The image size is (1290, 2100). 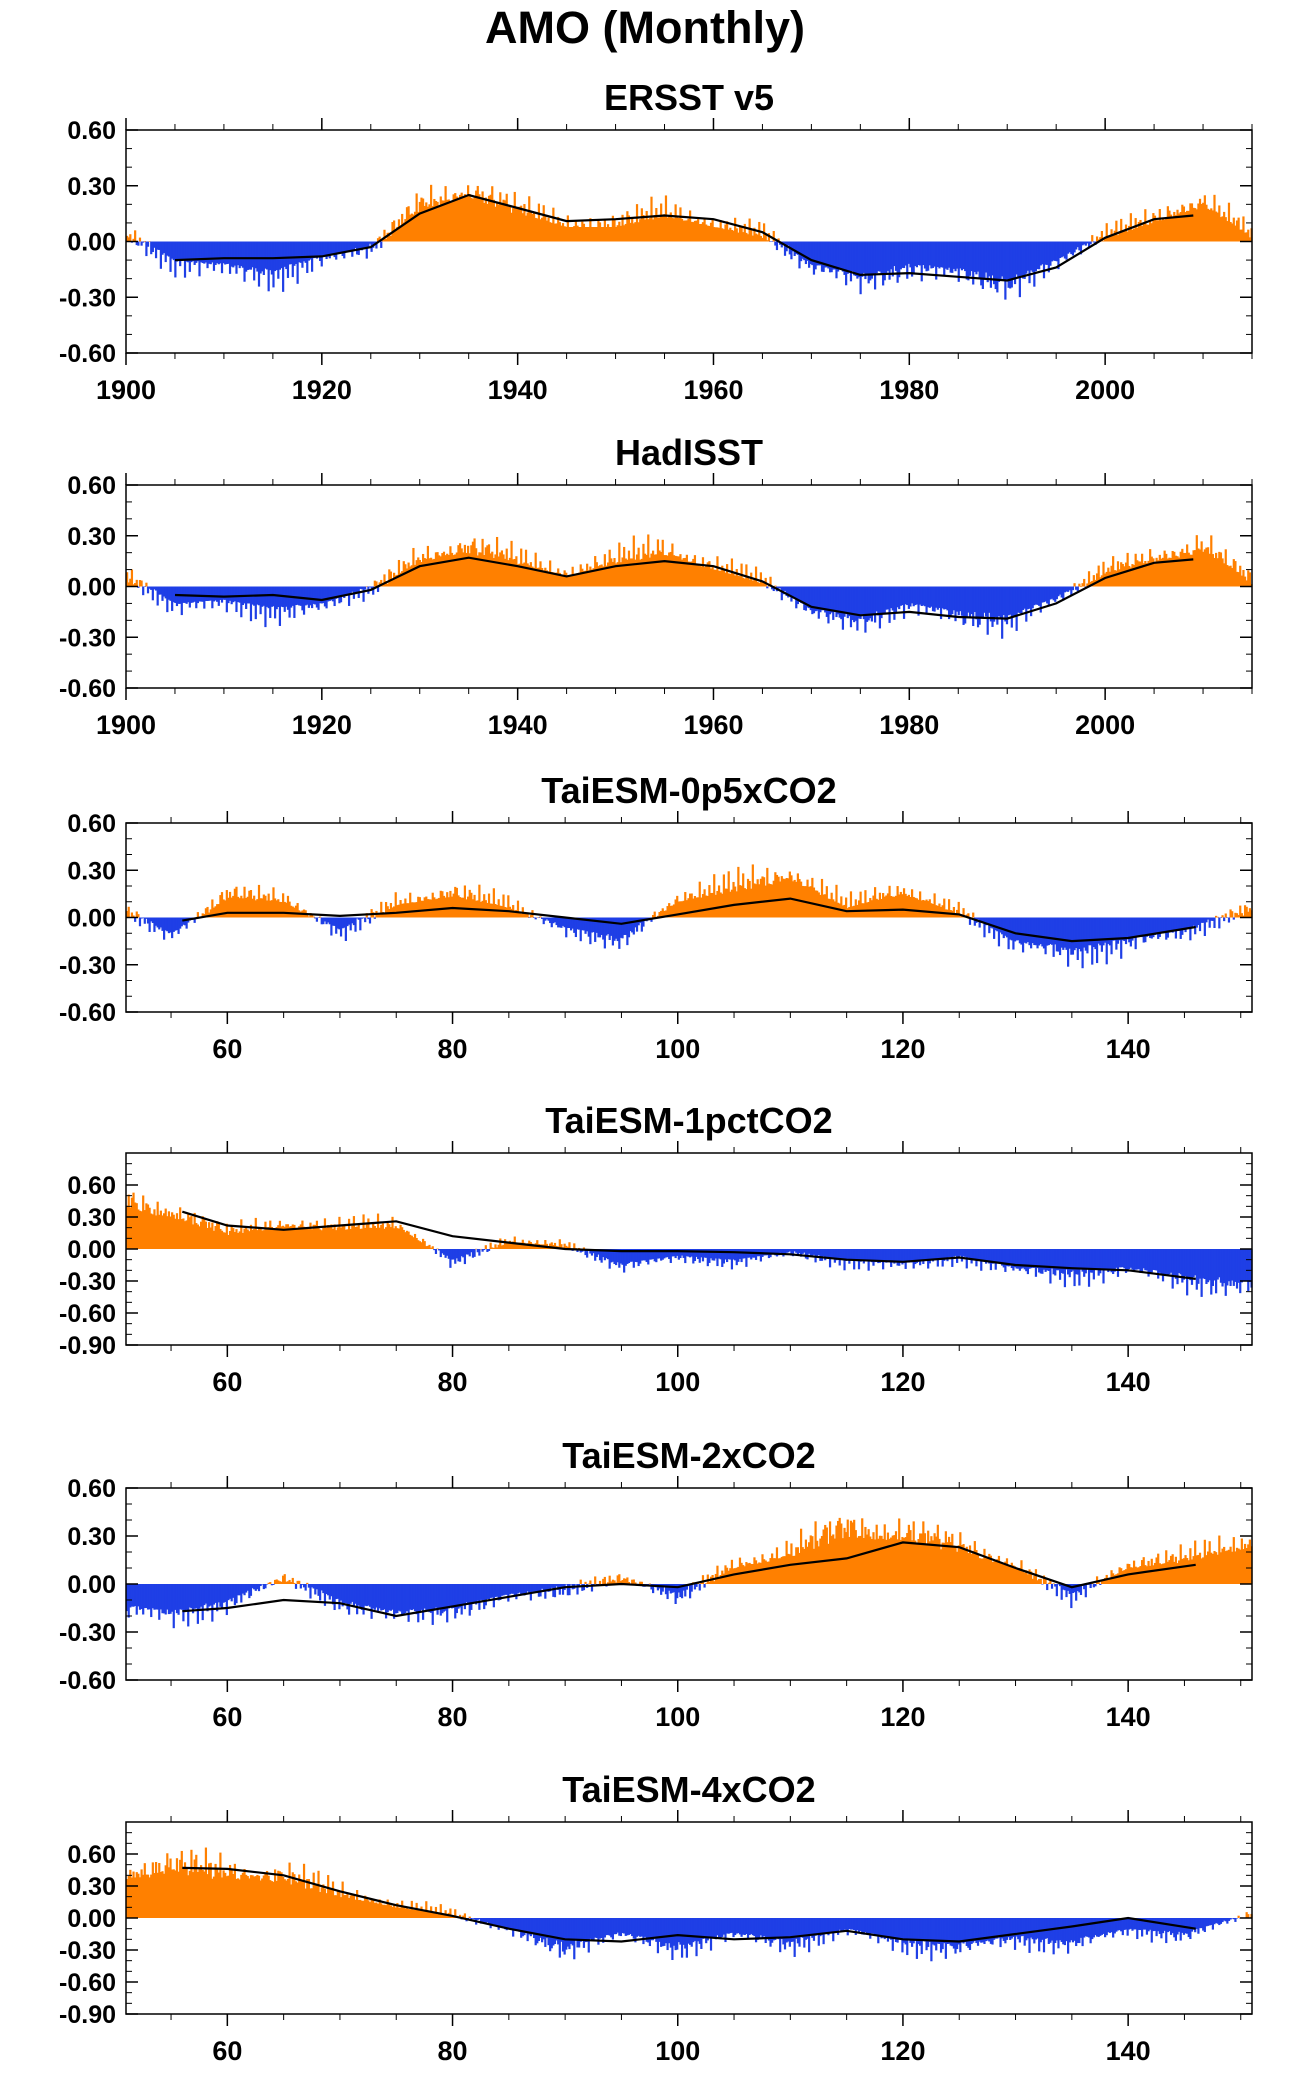 What do you see at coordinates (689, 916) in the screenshot?
I see `anomaly-bars` at bounding box center [689, 916].